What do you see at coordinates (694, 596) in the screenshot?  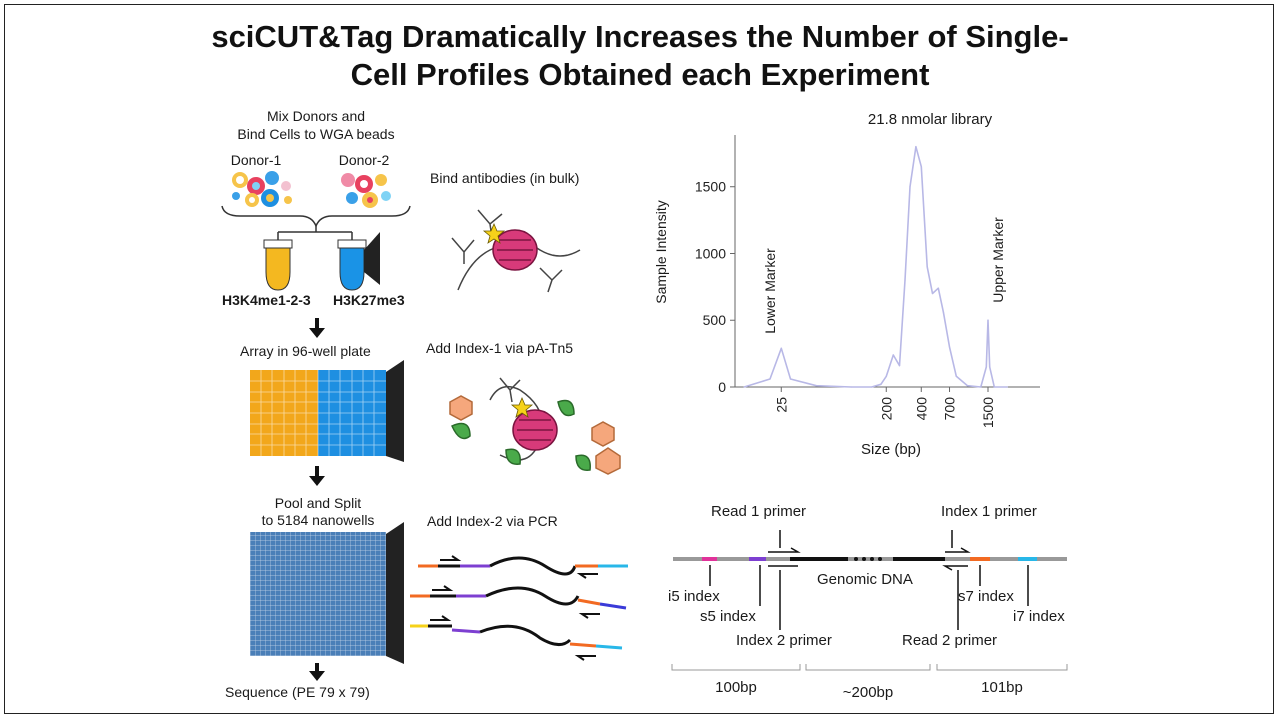 I see `i5-index-label: i5 index` at bounding box center [694, 596].